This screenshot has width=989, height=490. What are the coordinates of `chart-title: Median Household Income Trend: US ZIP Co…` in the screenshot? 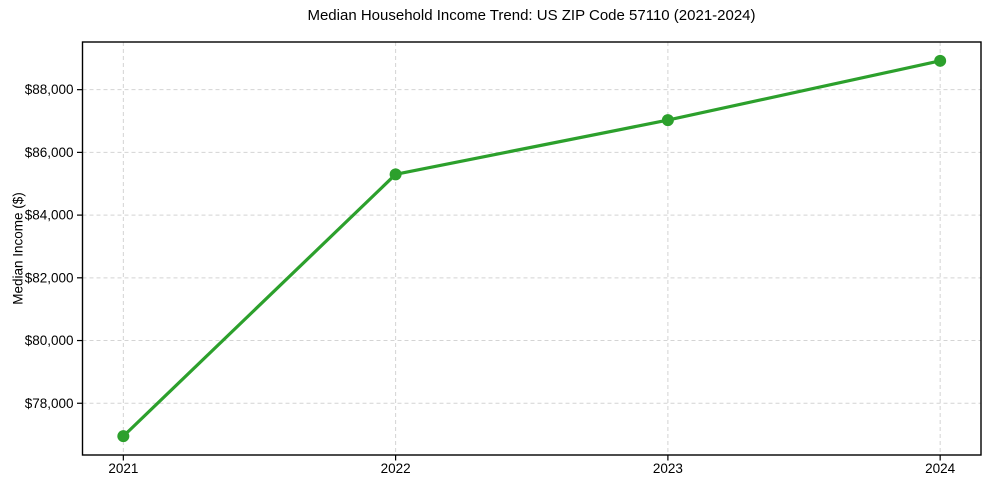 It's located at (531, 15).